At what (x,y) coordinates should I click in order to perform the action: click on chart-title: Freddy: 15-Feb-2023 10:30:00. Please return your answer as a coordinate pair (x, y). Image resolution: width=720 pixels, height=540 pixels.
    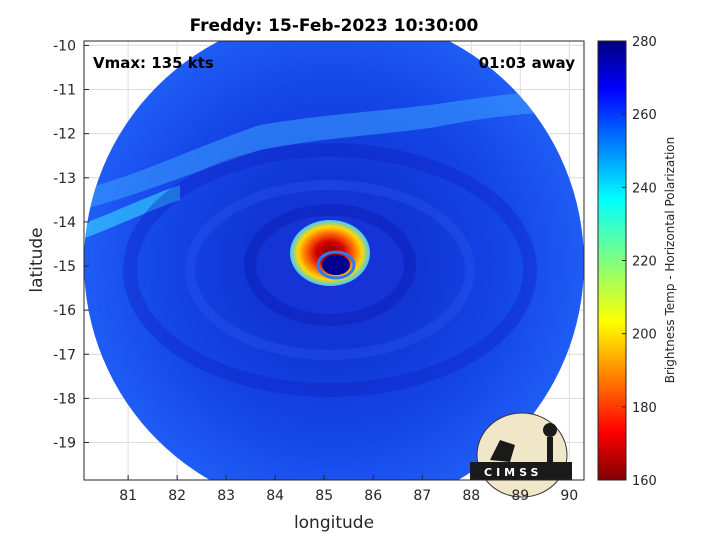
    Looking at the image, I should click on (334, 26).